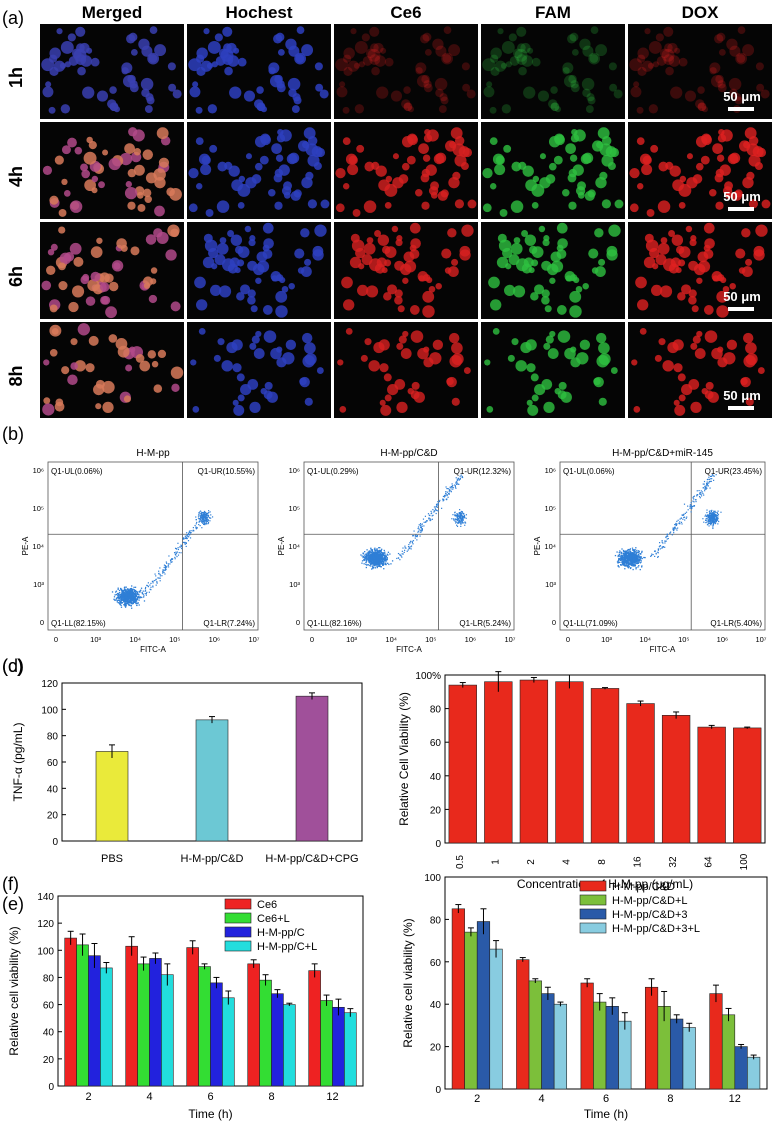 Image resolution: width=775 pixels, height=1122 pixels. What do you see at coordinates (38, 470) in the screenshot?
I see `y-tick-label: 10⁶` at bounding box center [38, 470].